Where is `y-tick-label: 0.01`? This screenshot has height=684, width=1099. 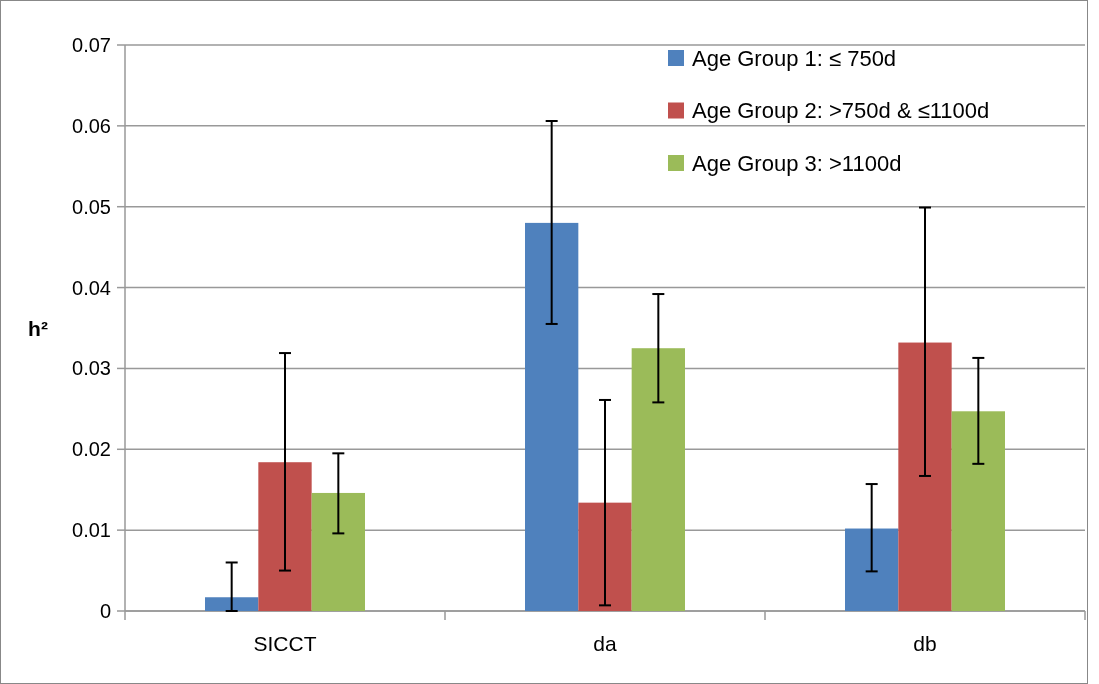 y-tick-label: 0.01 is located at coordinates (91, 530).